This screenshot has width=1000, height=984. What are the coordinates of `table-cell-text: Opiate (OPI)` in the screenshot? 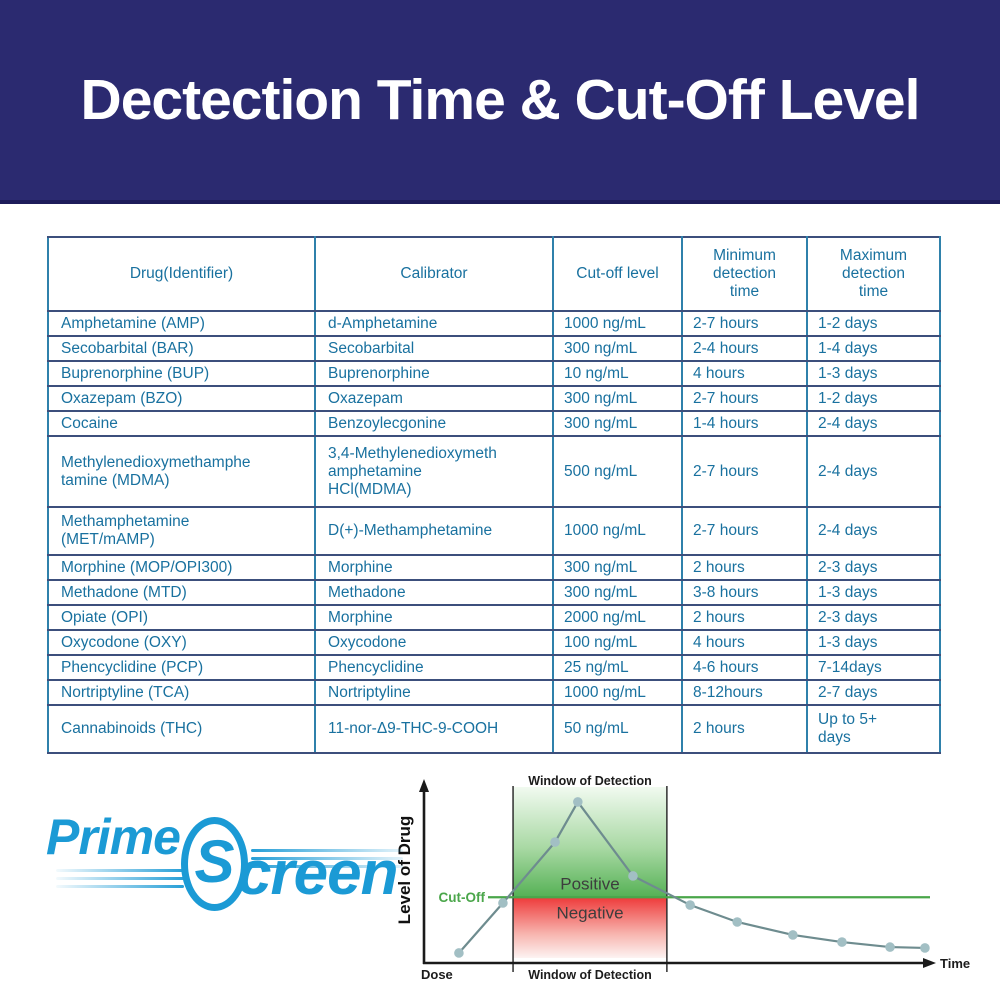 It's located at (104, 617).